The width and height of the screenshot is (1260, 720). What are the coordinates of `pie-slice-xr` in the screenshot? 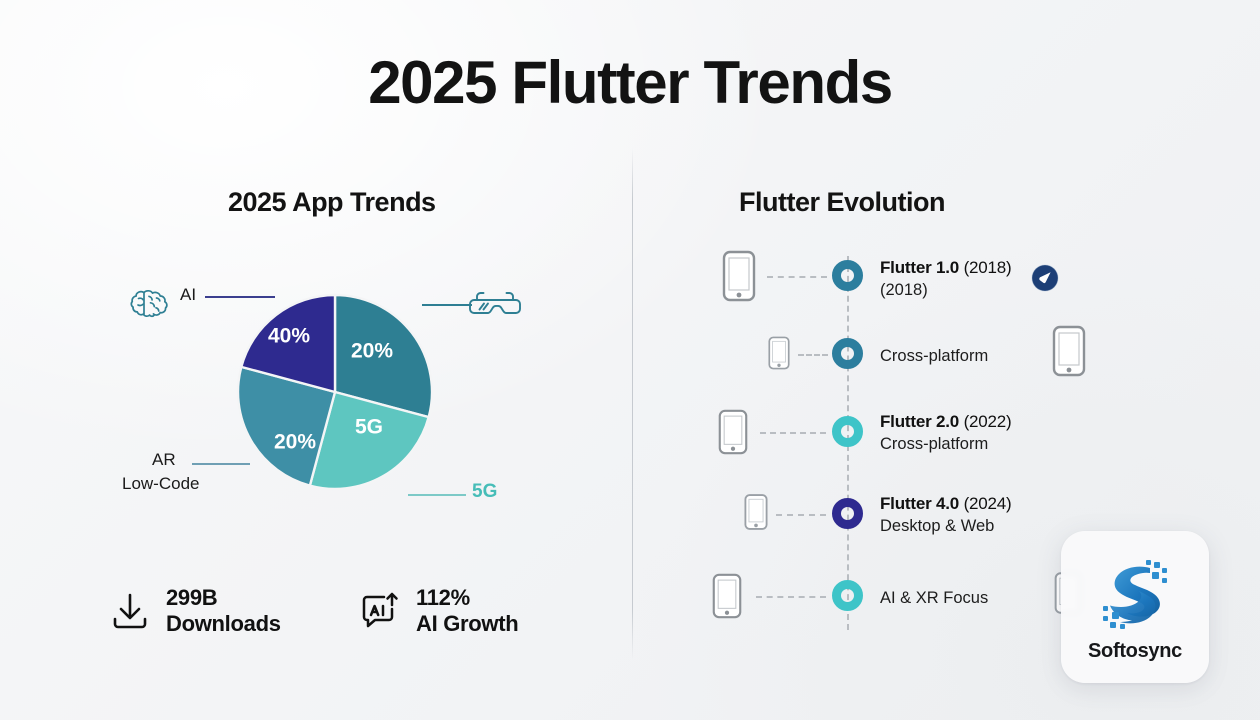 It's located at (383, 356).